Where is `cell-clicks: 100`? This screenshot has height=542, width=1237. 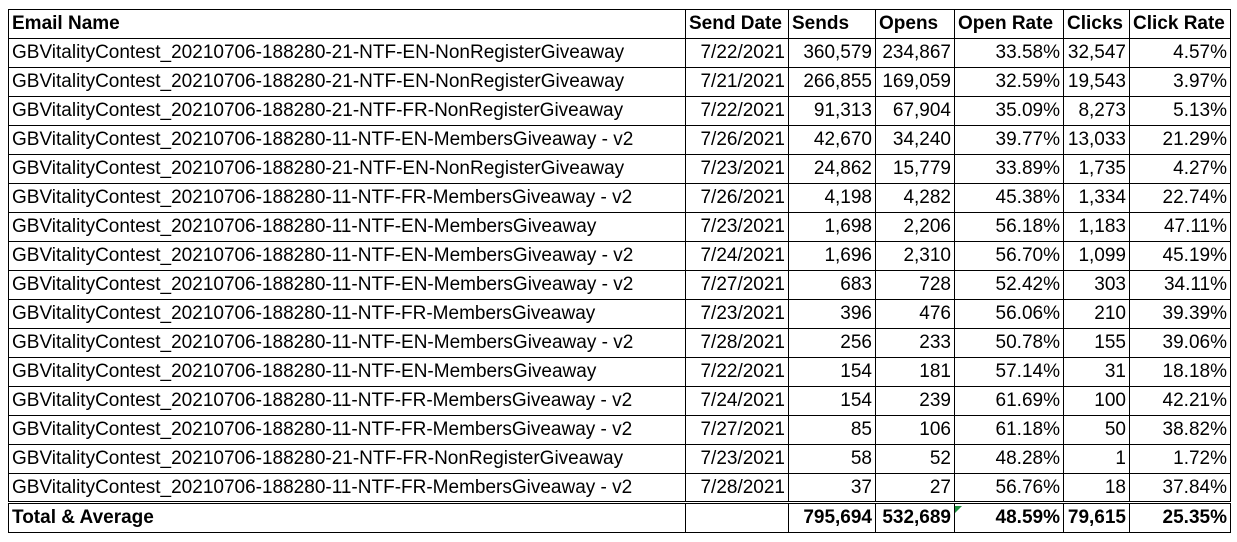
cell-clicks: 100 is located at coordinates (1096, 401).